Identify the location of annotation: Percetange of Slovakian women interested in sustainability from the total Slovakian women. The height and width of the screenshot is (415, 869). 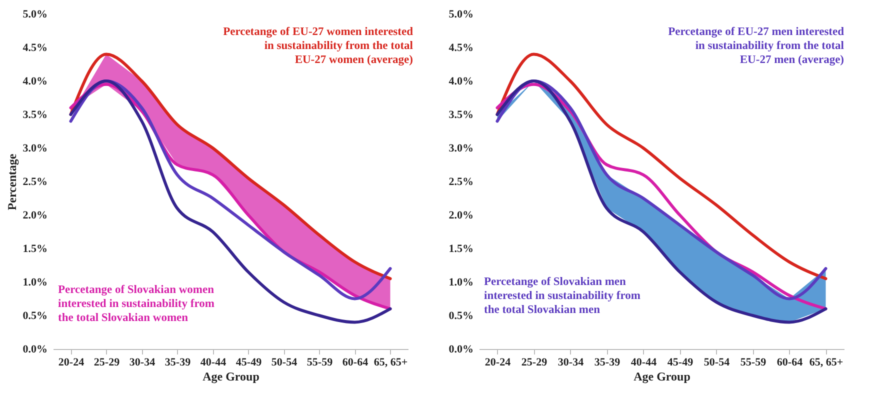
(136, 304).